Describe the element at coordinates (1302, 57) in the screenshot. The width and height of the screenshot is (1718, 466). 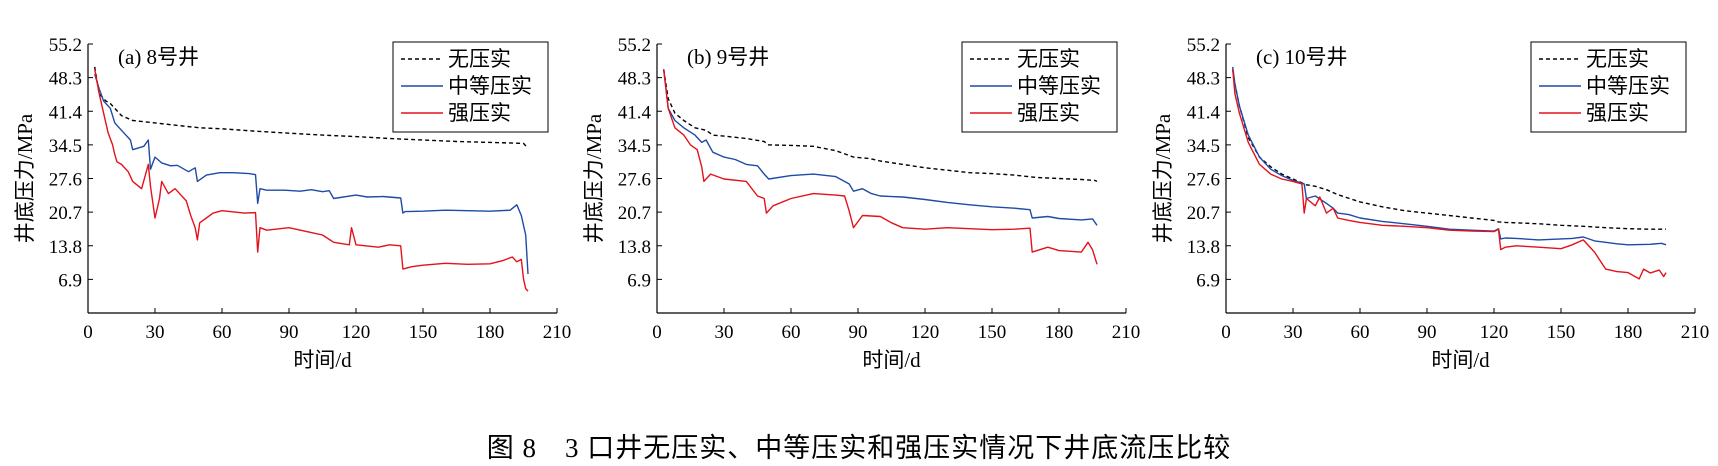
I see `panel-title: (c) 10号井` at that location.